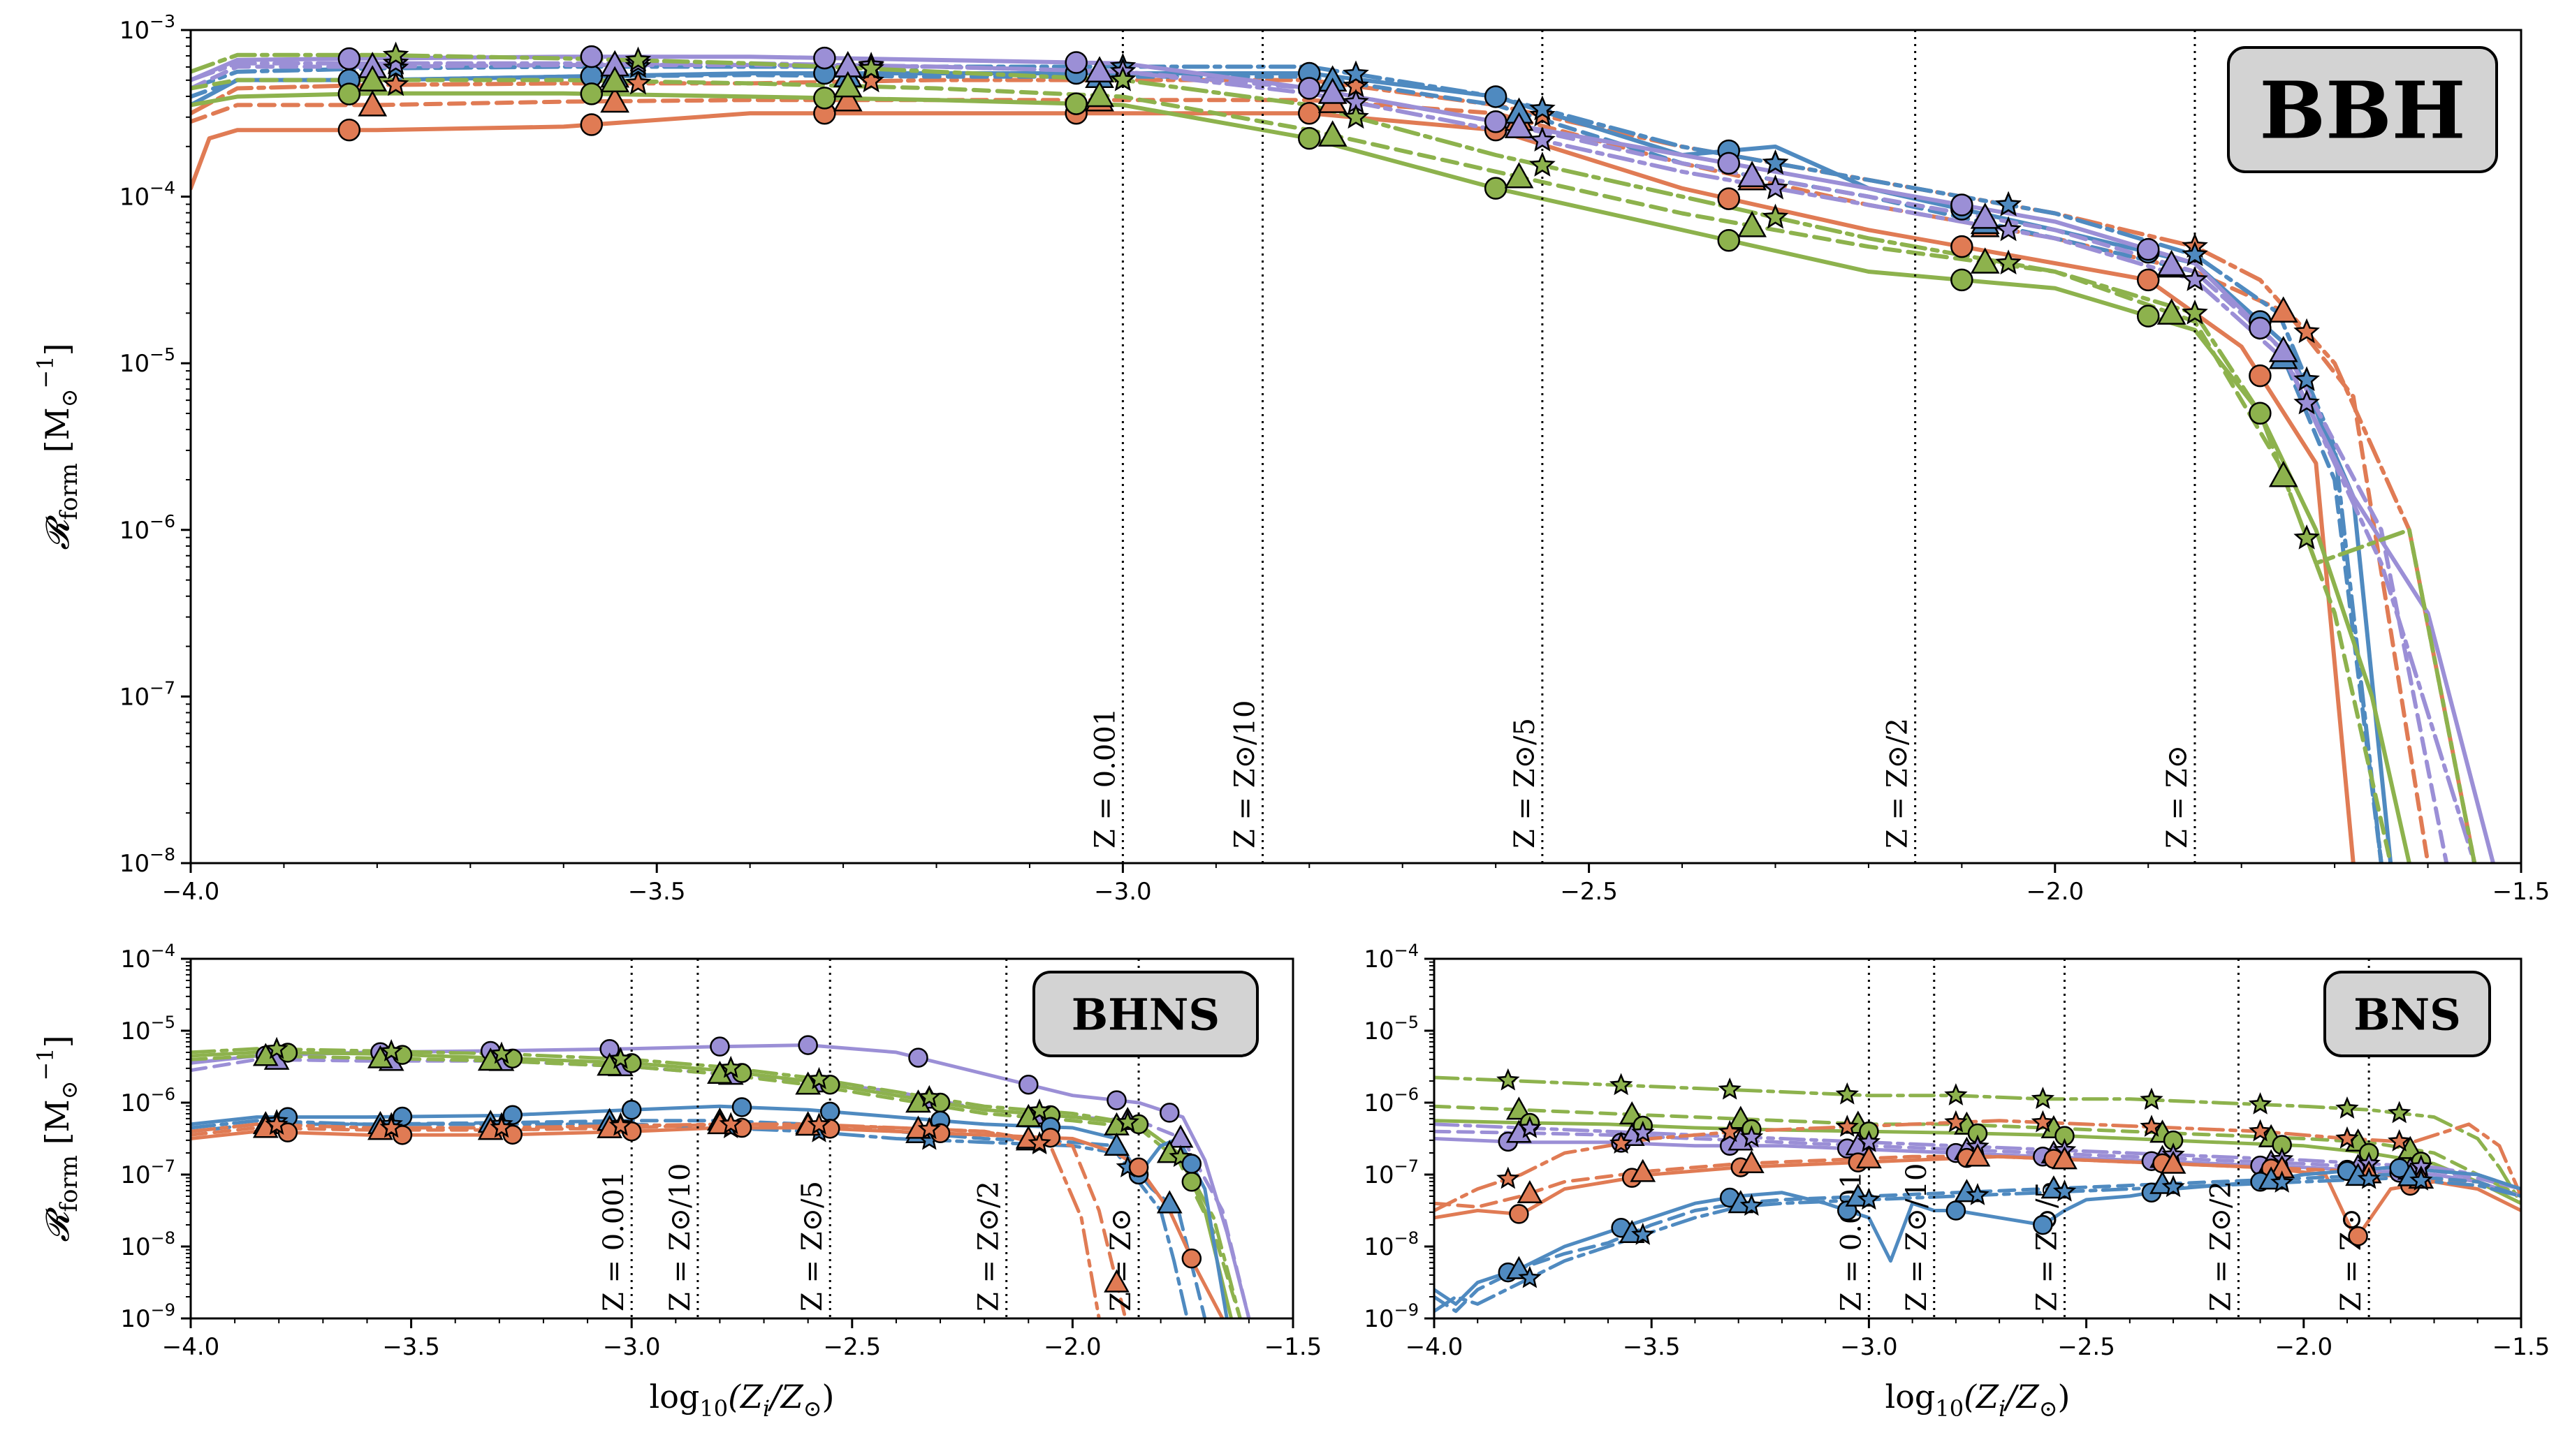 This screenshot has height=1456, width=2563. I want to click on series-group, so click(721, 1180).